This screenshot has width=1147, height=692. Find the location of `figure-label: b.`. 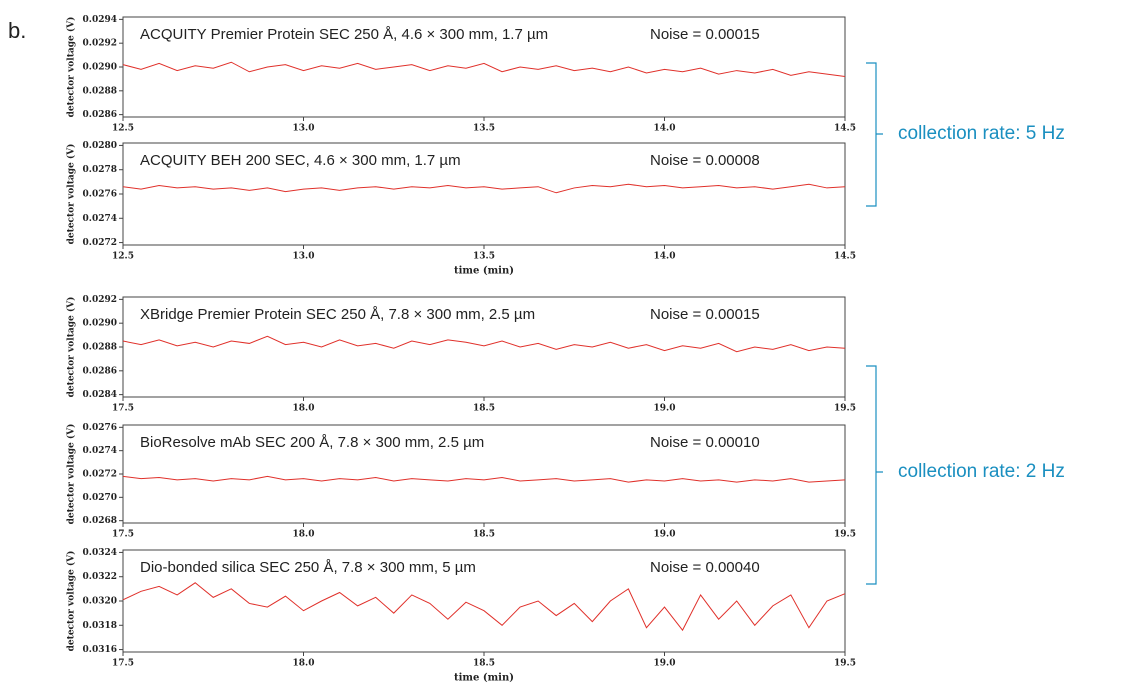

figure-label: b. is located at coordinates (17, 30).